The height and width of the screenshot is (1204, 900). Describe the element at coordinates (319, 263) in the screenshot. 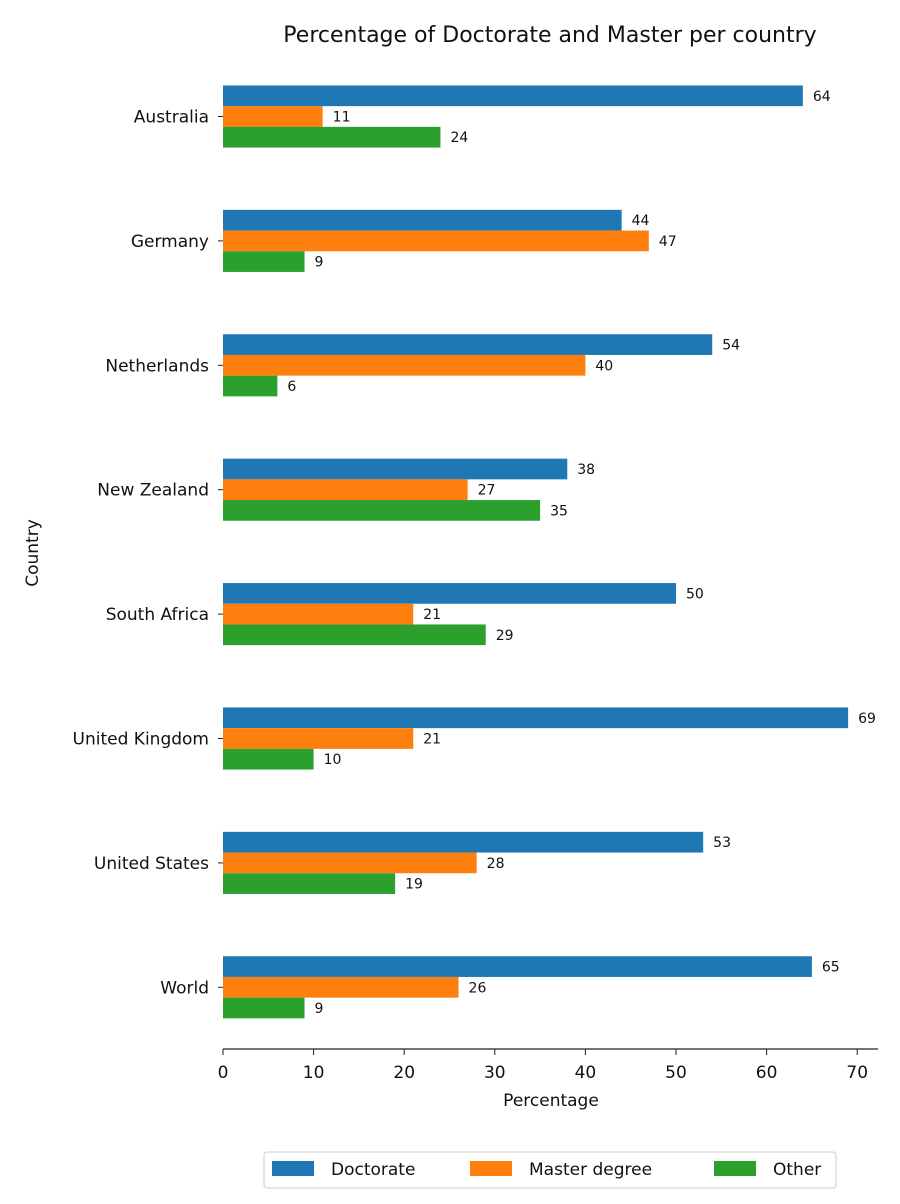

I see `data-label-other-germany: 9` at that location.